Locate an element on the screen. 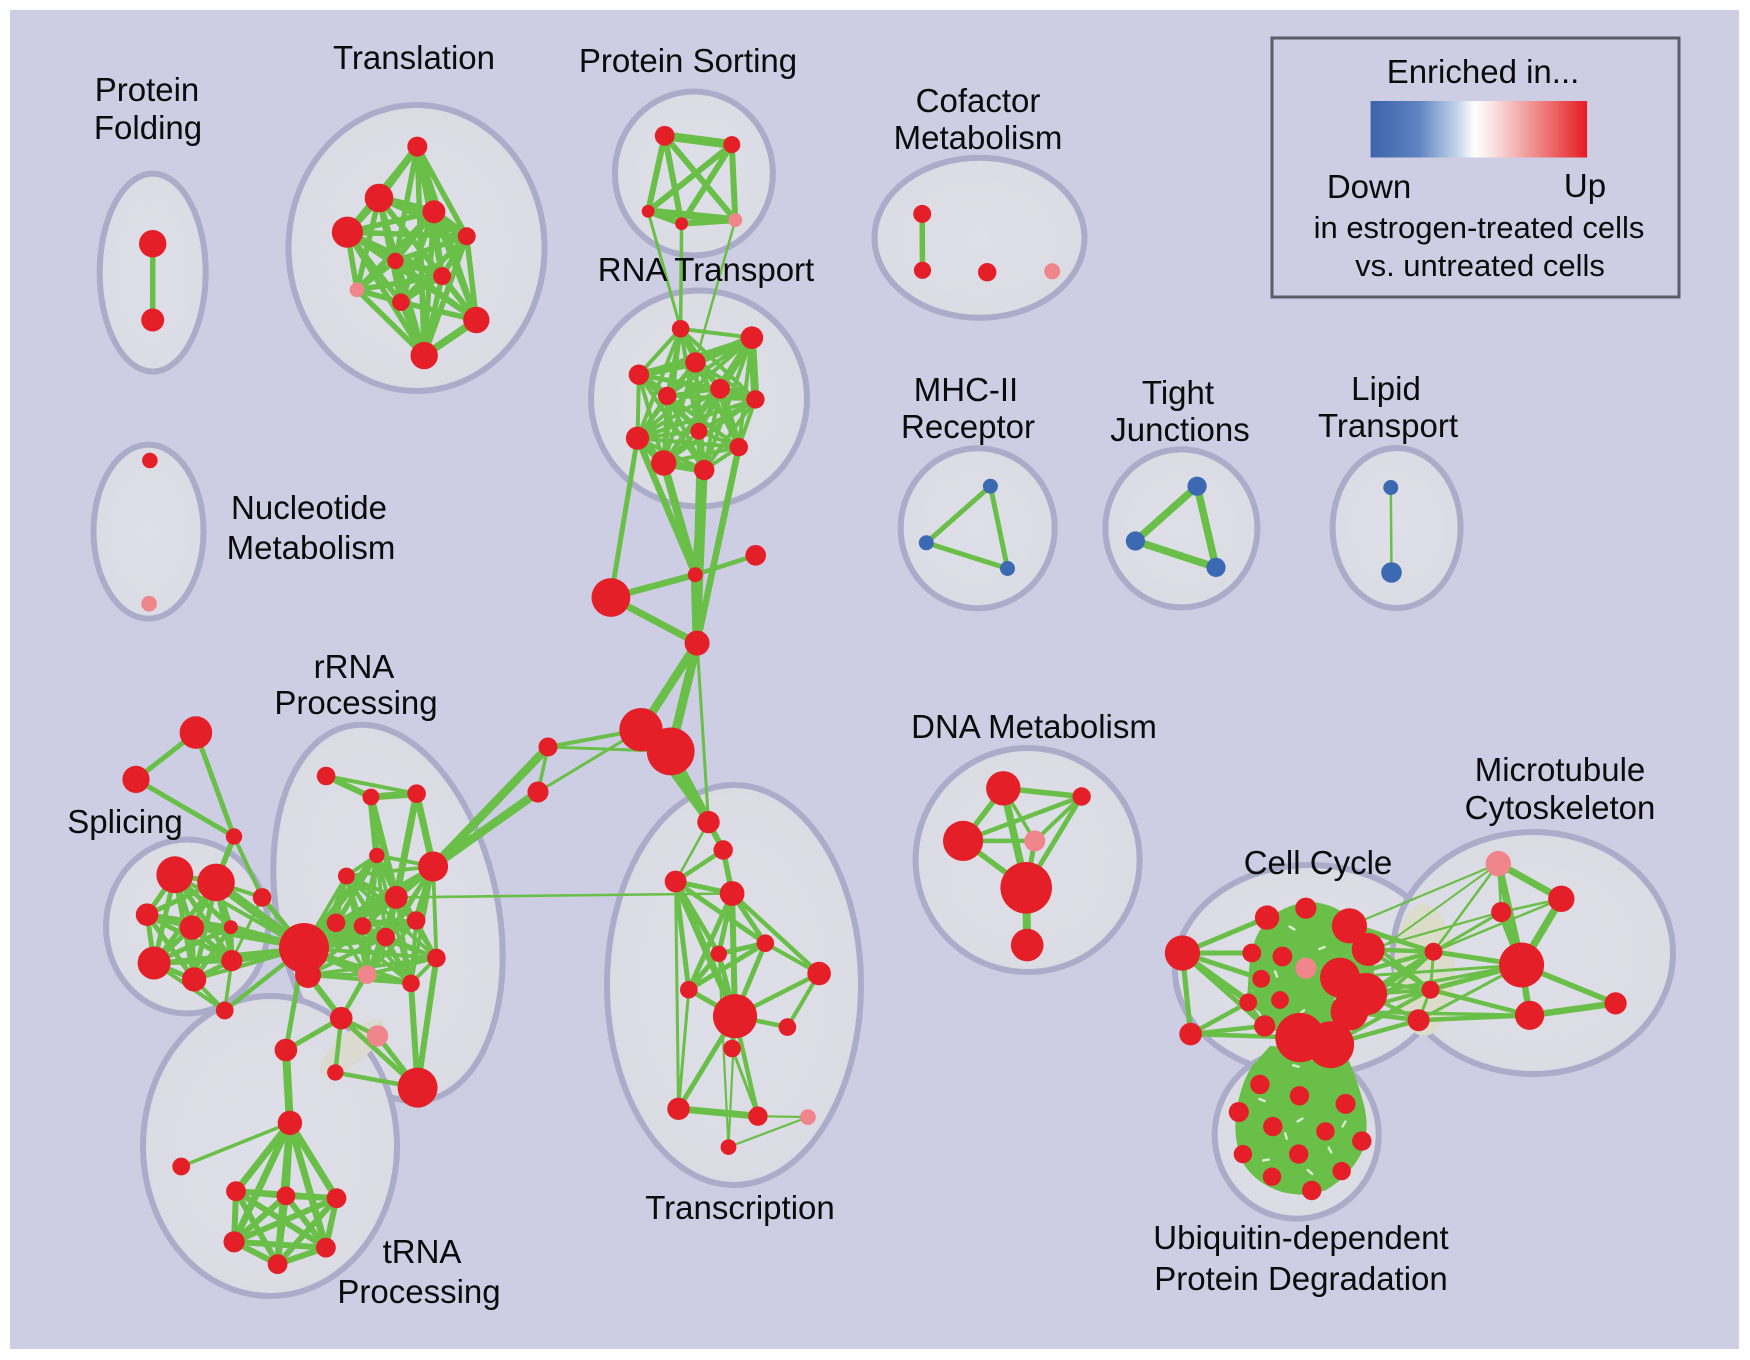 The height and width of the screenshot is (1360, 1750). svg-text: Protein Sorting is located at coordinates (688, 60).